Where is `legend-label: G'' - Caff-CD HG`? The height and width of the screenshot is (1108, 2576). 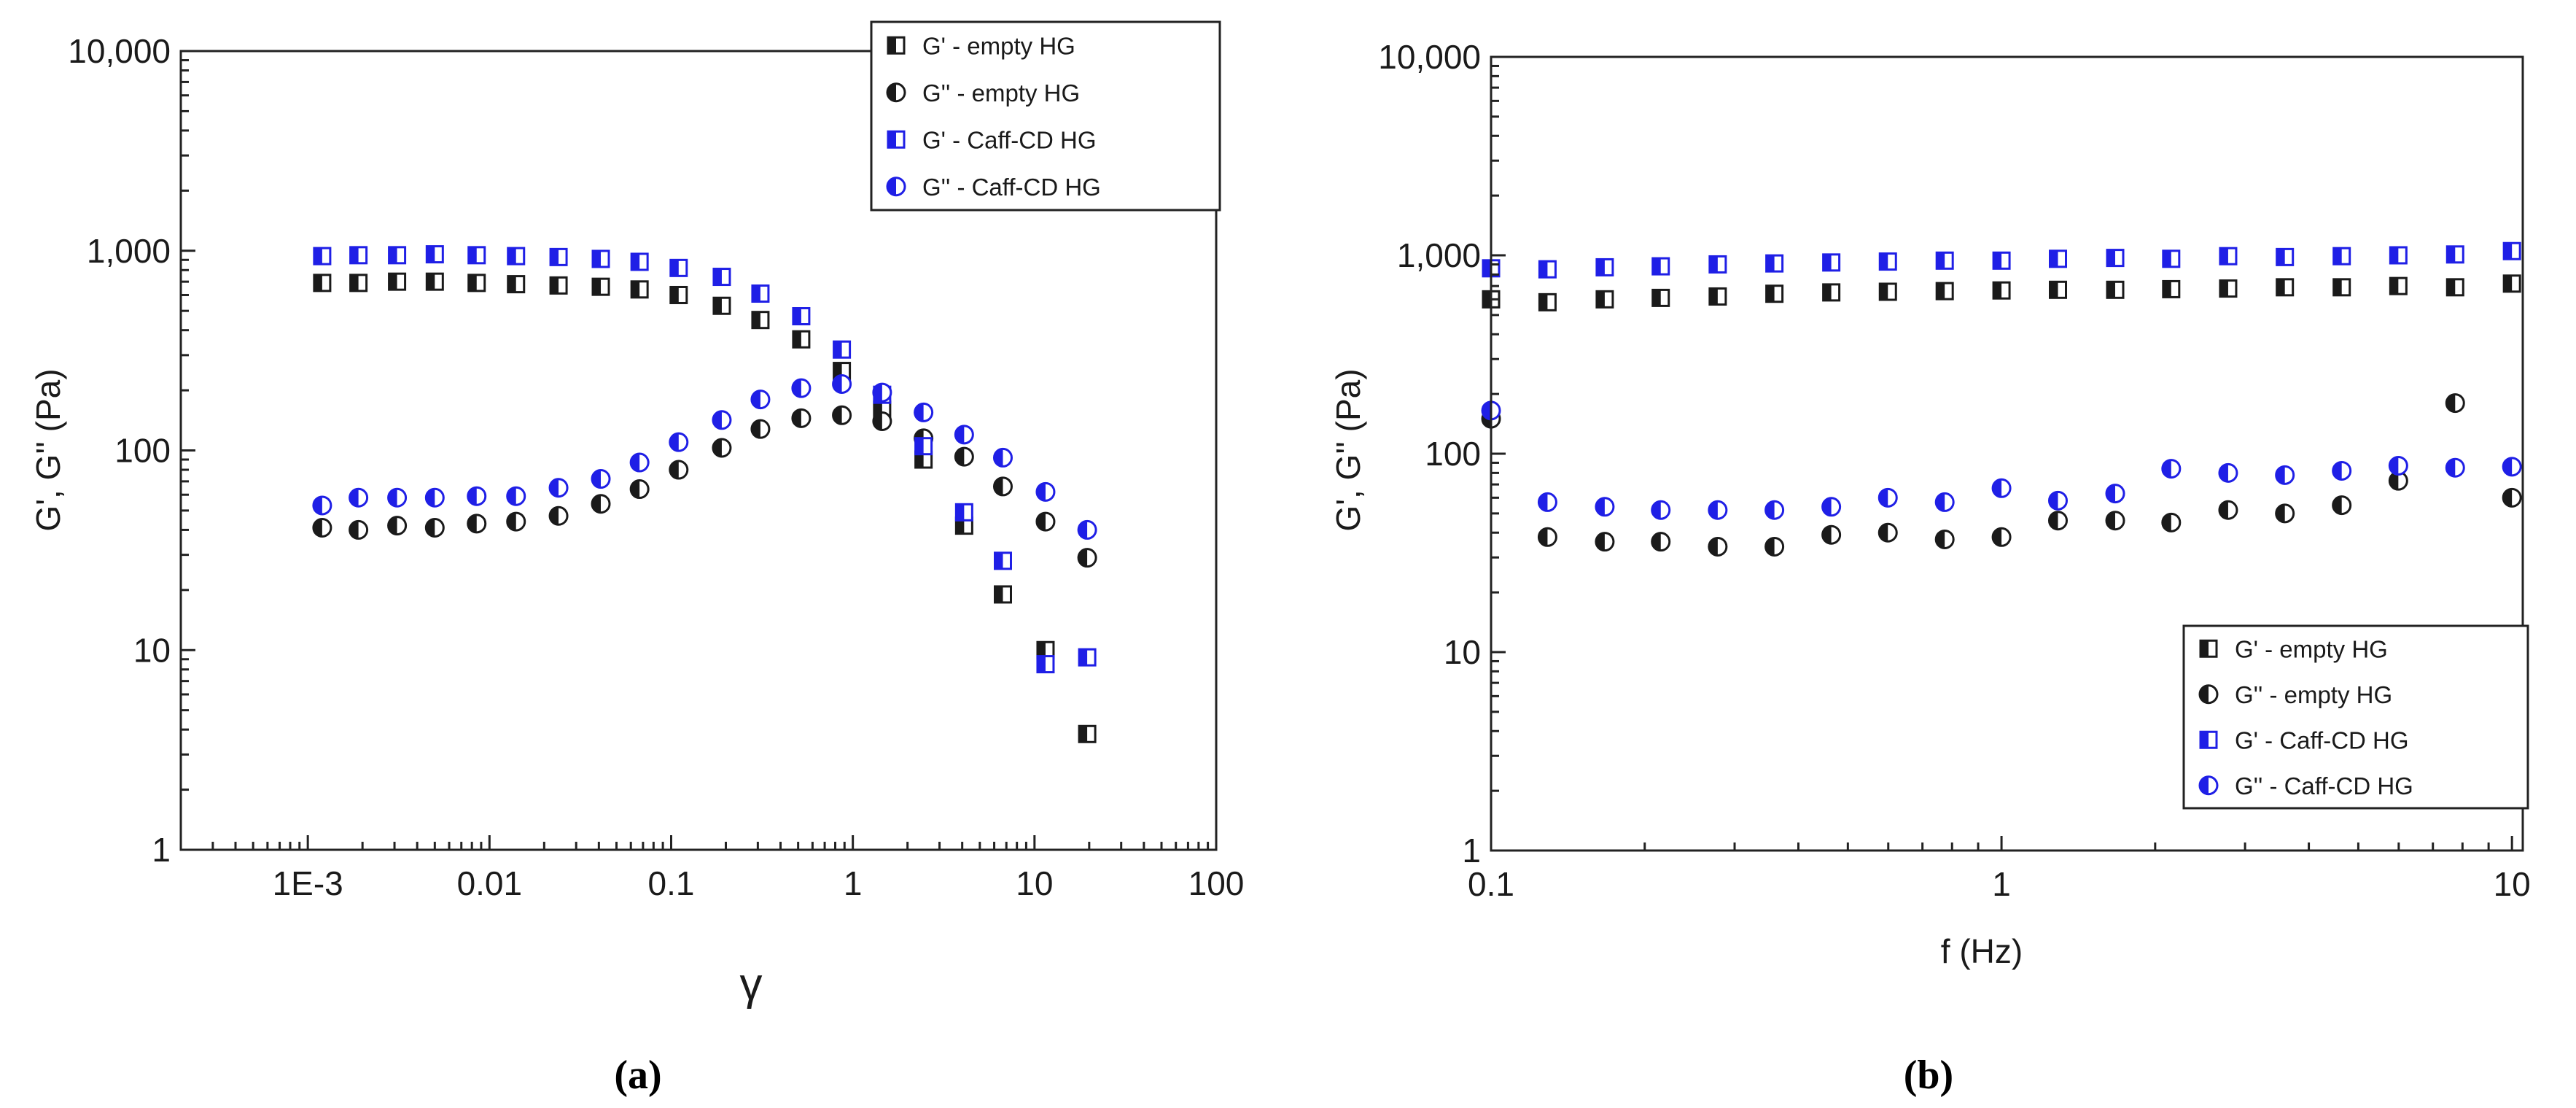 legend-label: G'' - Caff-CD HG is located at coordinates (2324, 785).